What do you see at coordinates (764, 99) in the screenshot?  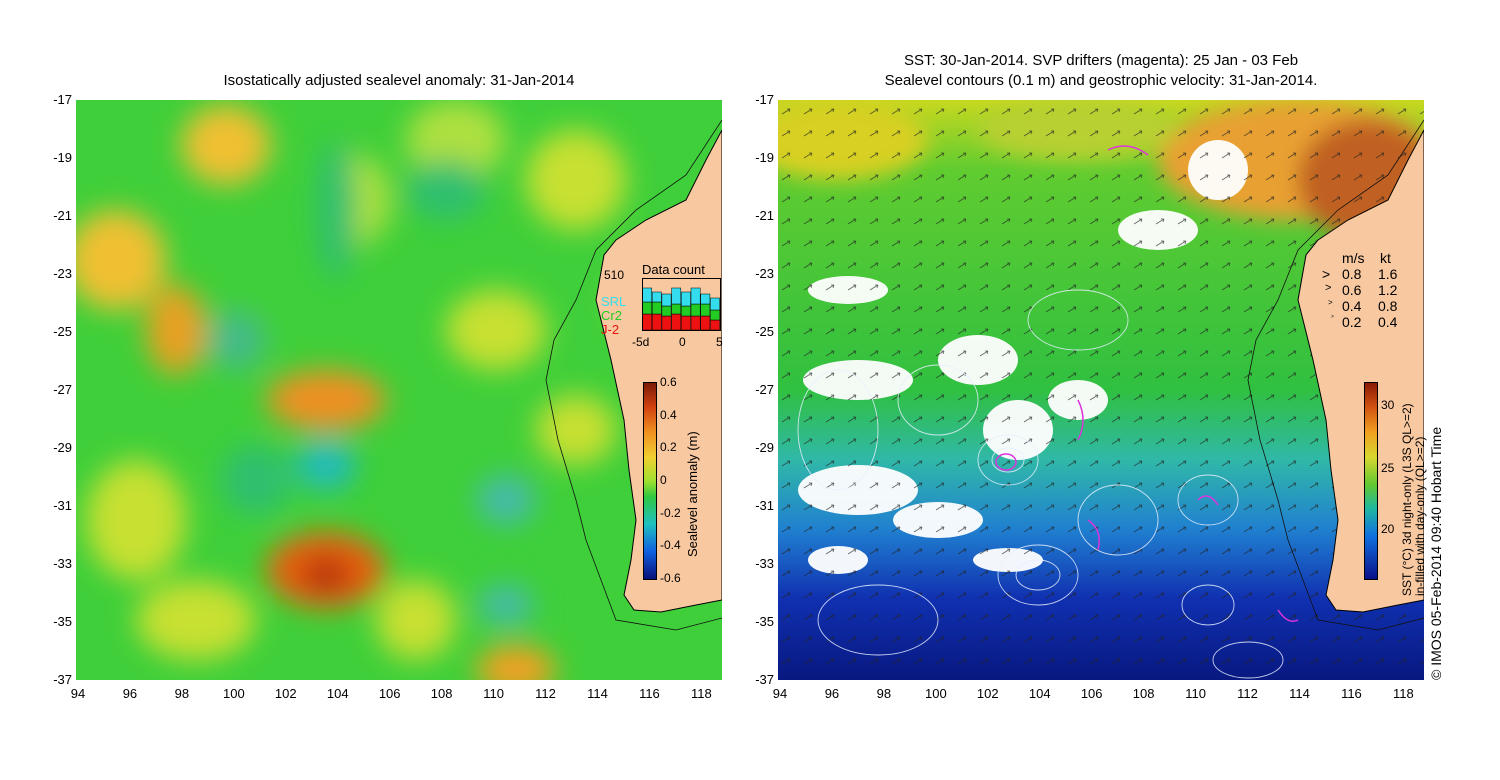 I see `right-y-tick: -17` at bounding box center [764, 99].